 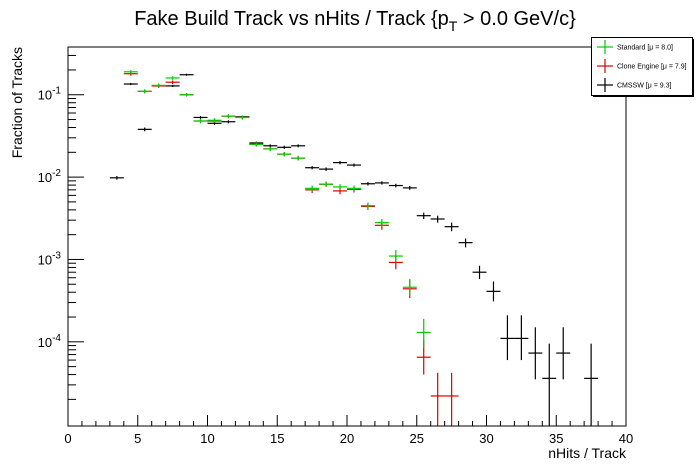 I want to click on legend-shadow-bottom, so click(x=643, y=96).